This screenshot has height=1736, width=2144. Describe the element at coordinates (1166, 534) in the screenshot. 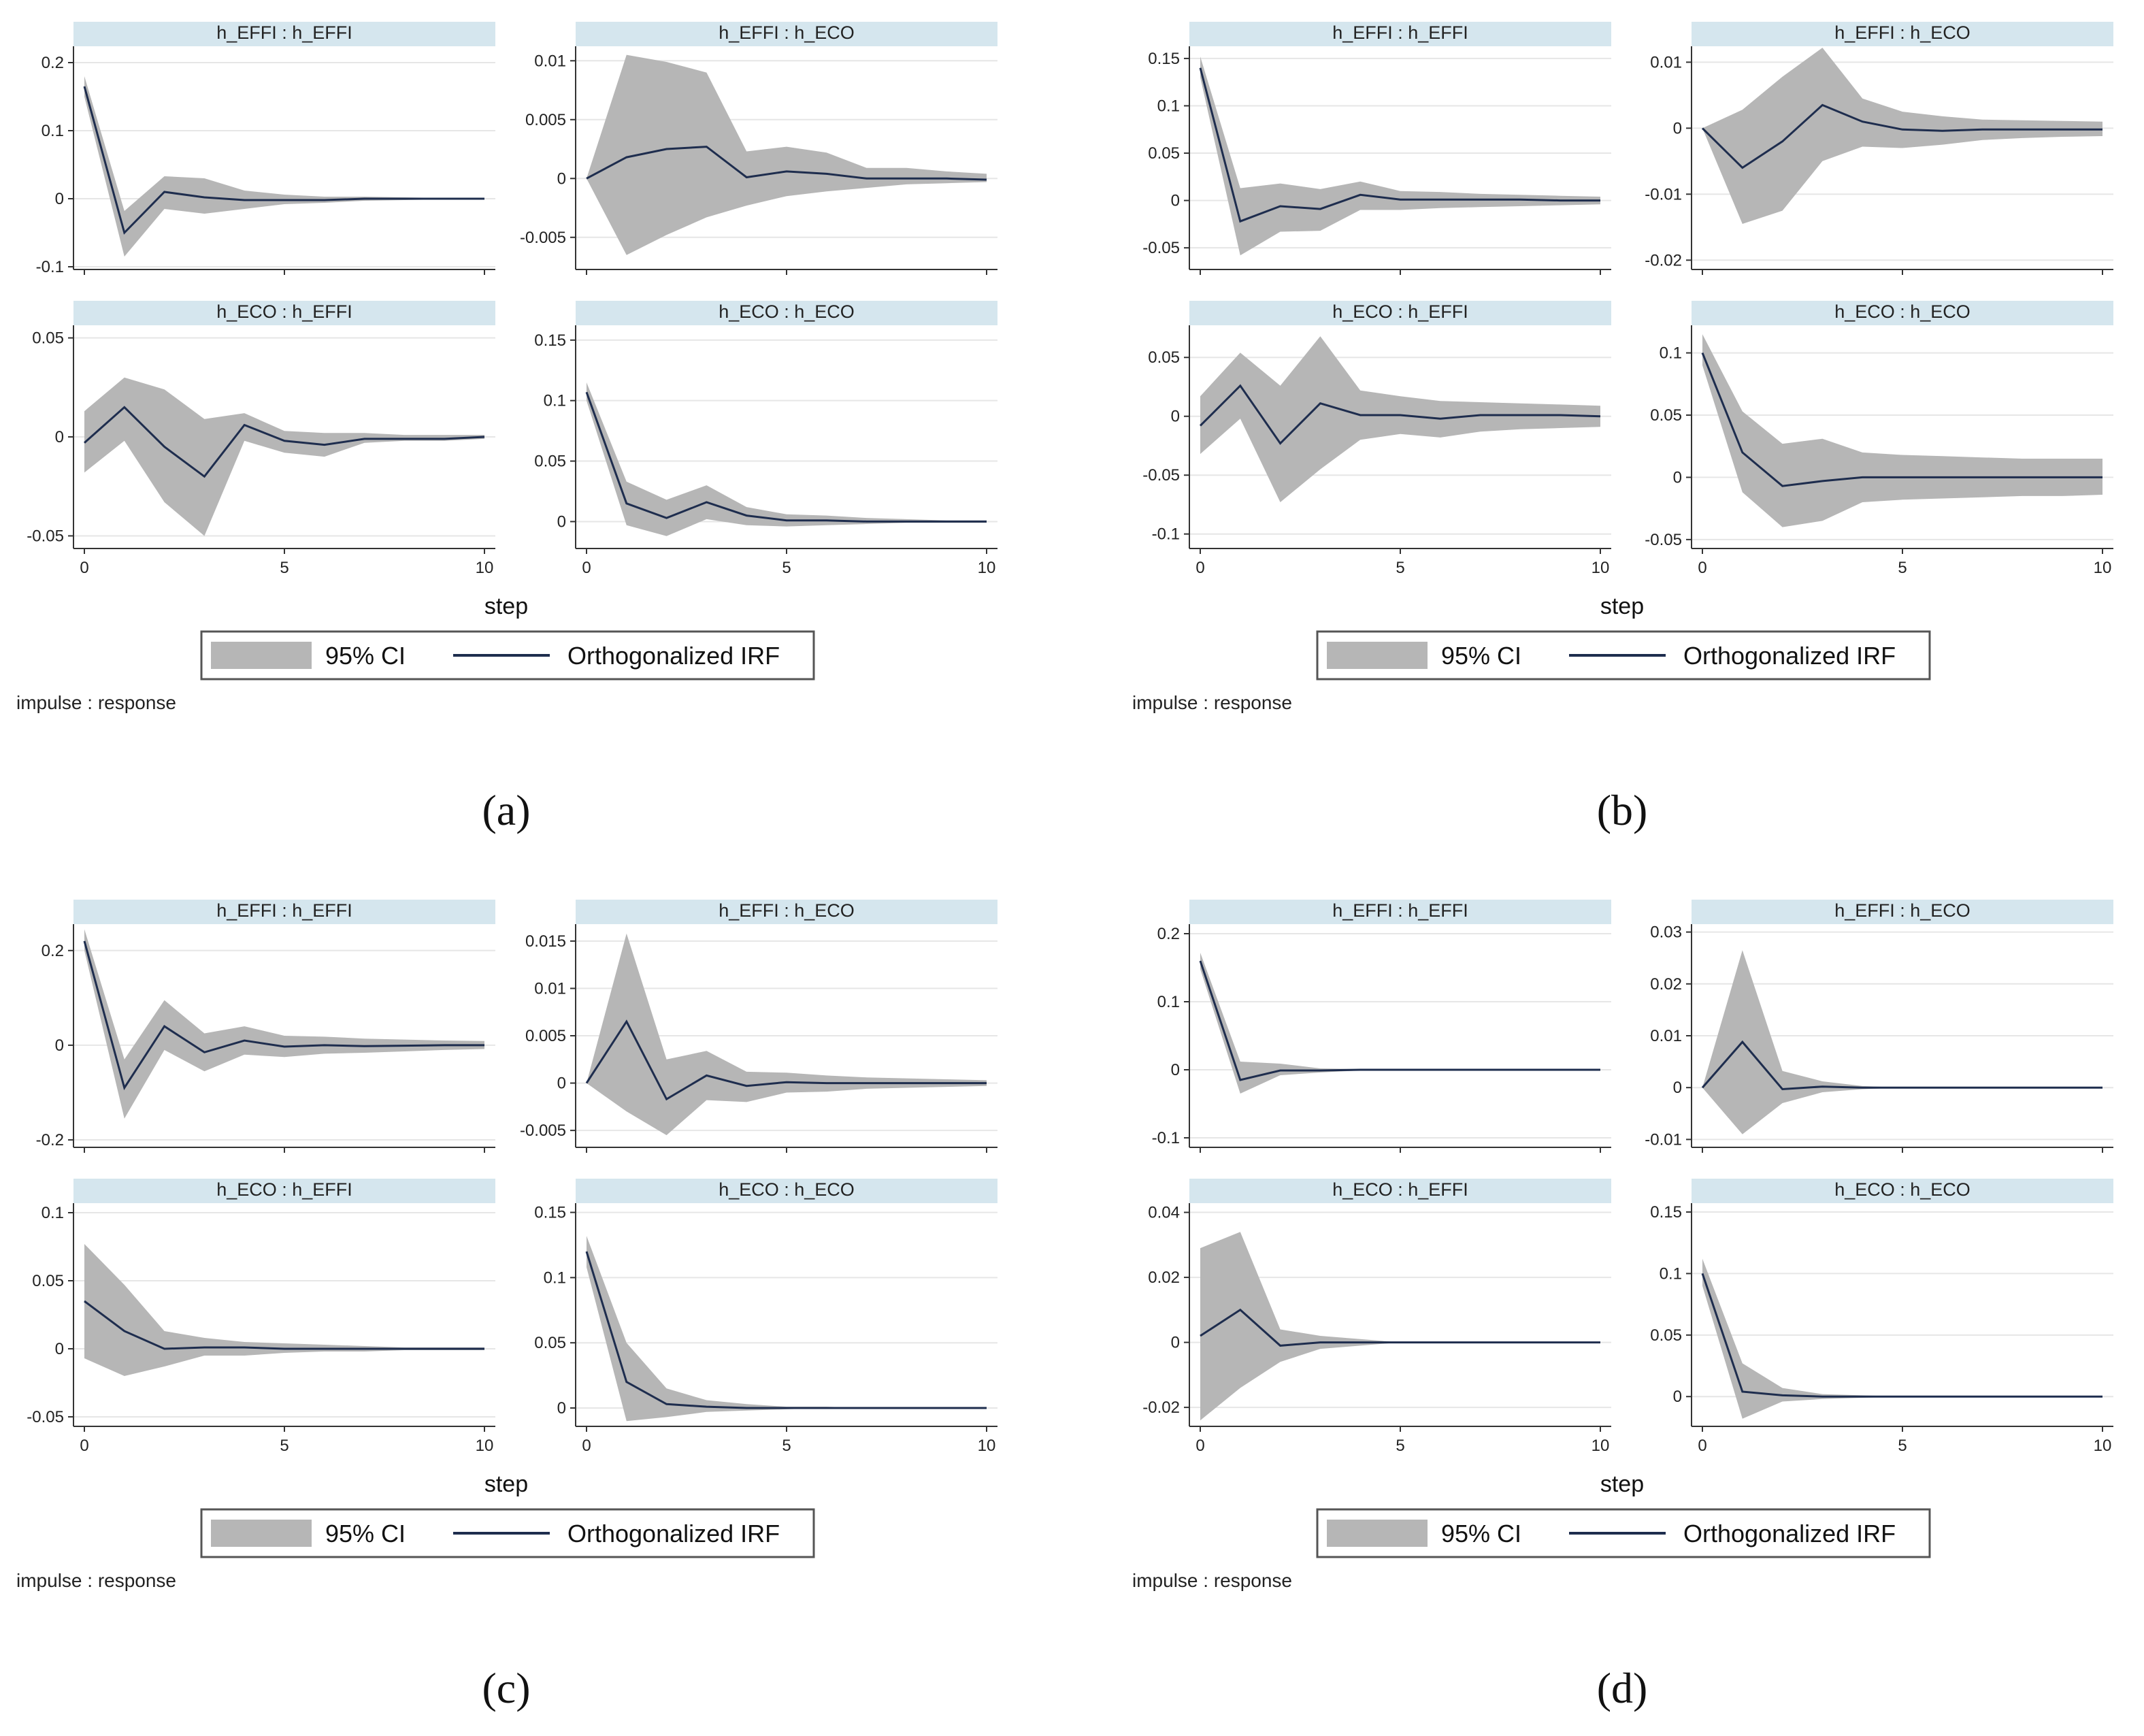

I see `y-tick-label: -0.1` at that location.